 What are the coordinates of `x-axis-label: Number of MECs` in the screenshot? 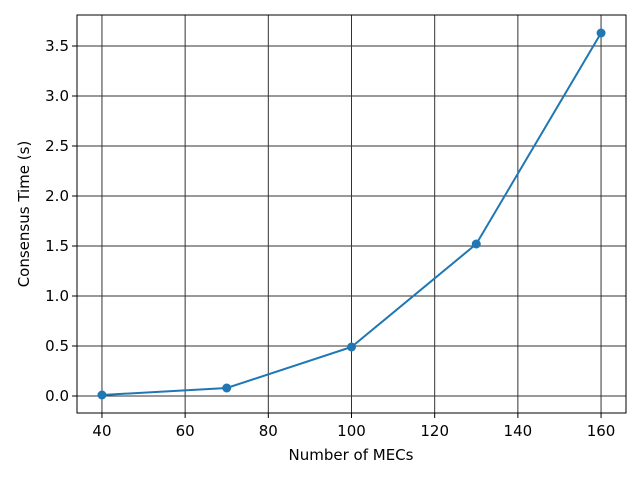 It's located at (351, 455).